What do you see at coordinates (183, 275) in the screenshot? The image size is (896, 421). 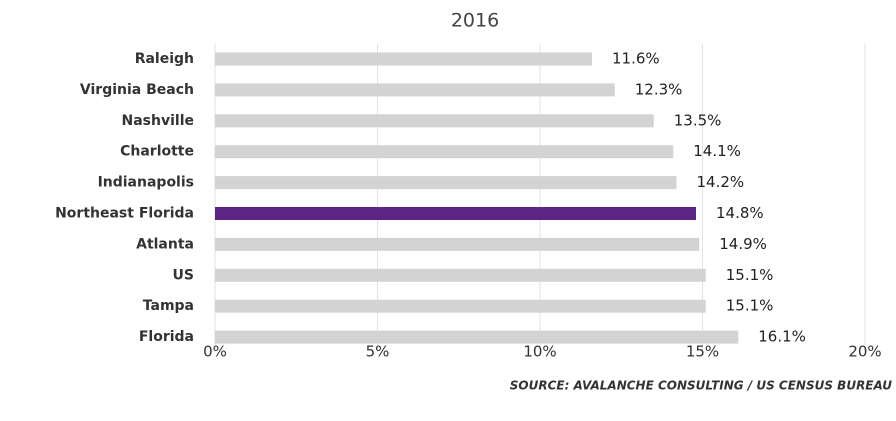 I see `y-tick-label: US` at bounding box center [183, 275].